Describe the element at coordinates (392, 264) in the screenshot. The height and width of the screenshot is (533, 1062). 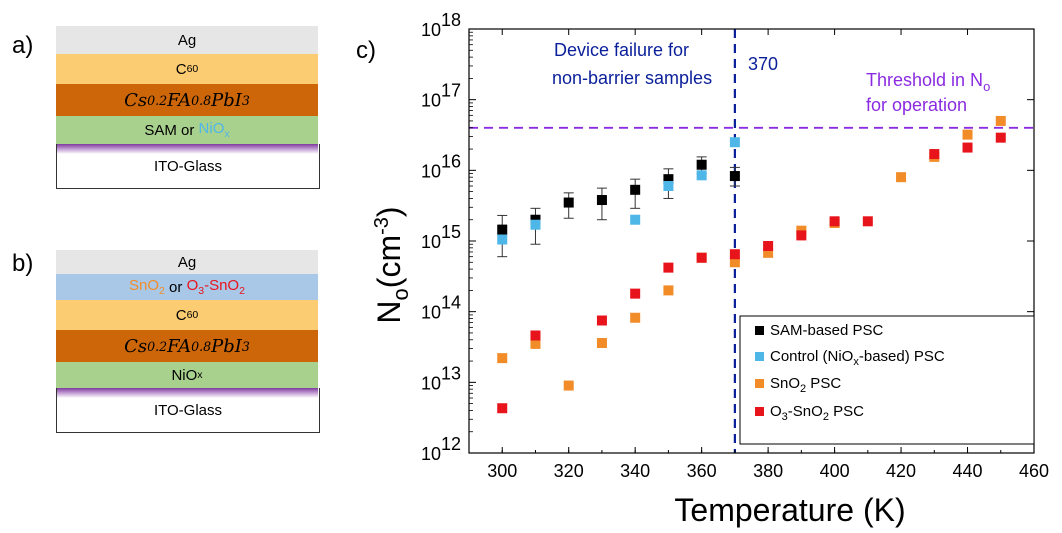
I see `y-axis-title: No(cm-3)` at that location.